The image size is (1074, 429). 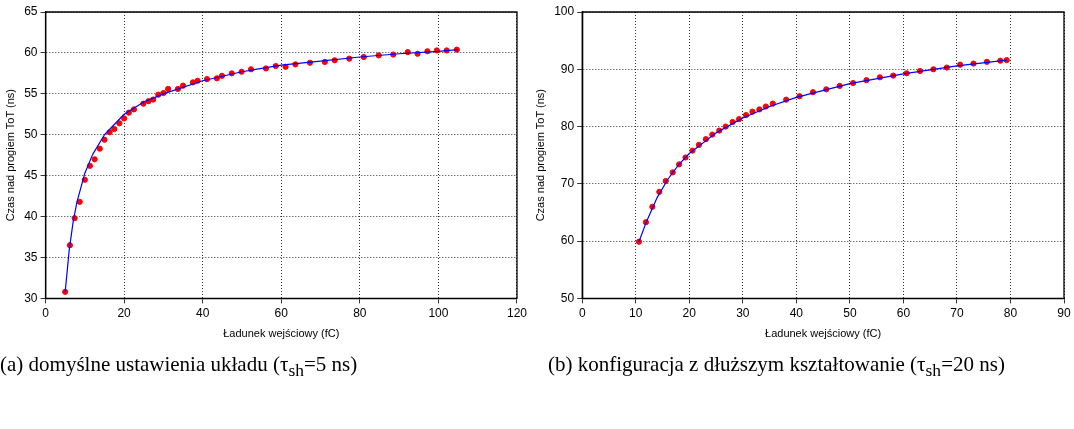 I want to click on x-tick-label: 10, so click(x=636, y=312).